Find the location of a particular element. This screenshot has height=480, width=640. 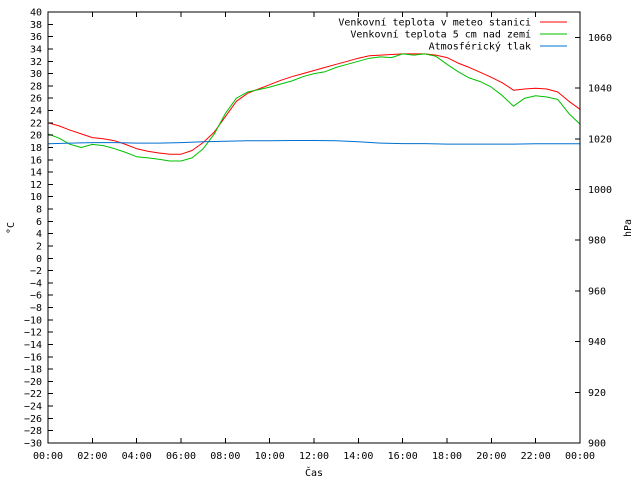

y2-axis-label: hPa is located at coordinates (628, 228).